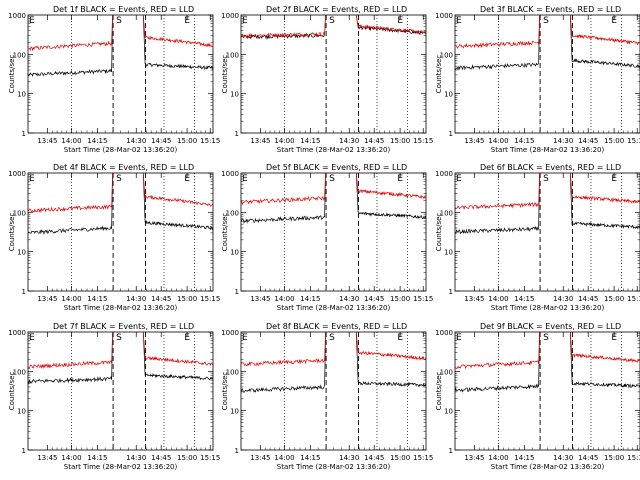 The width and height of the screenshot is (640, 480). Describe the element at coordinates (123, 9) in the screenshot. I see `panel-title: Det 1f BLACK = Events, RED = LLD` at that location.